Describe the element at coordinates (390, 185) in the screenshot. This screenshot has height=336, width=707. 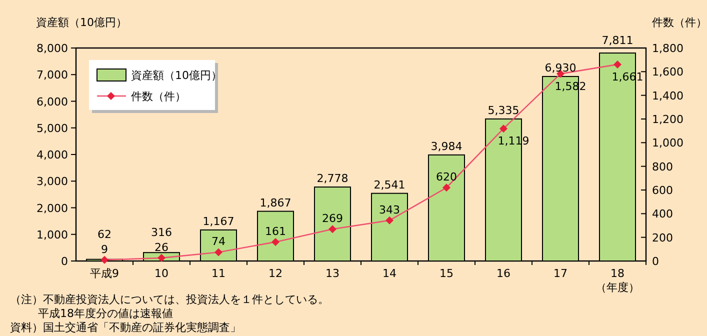
I see `data-label: 2,541` at that location.